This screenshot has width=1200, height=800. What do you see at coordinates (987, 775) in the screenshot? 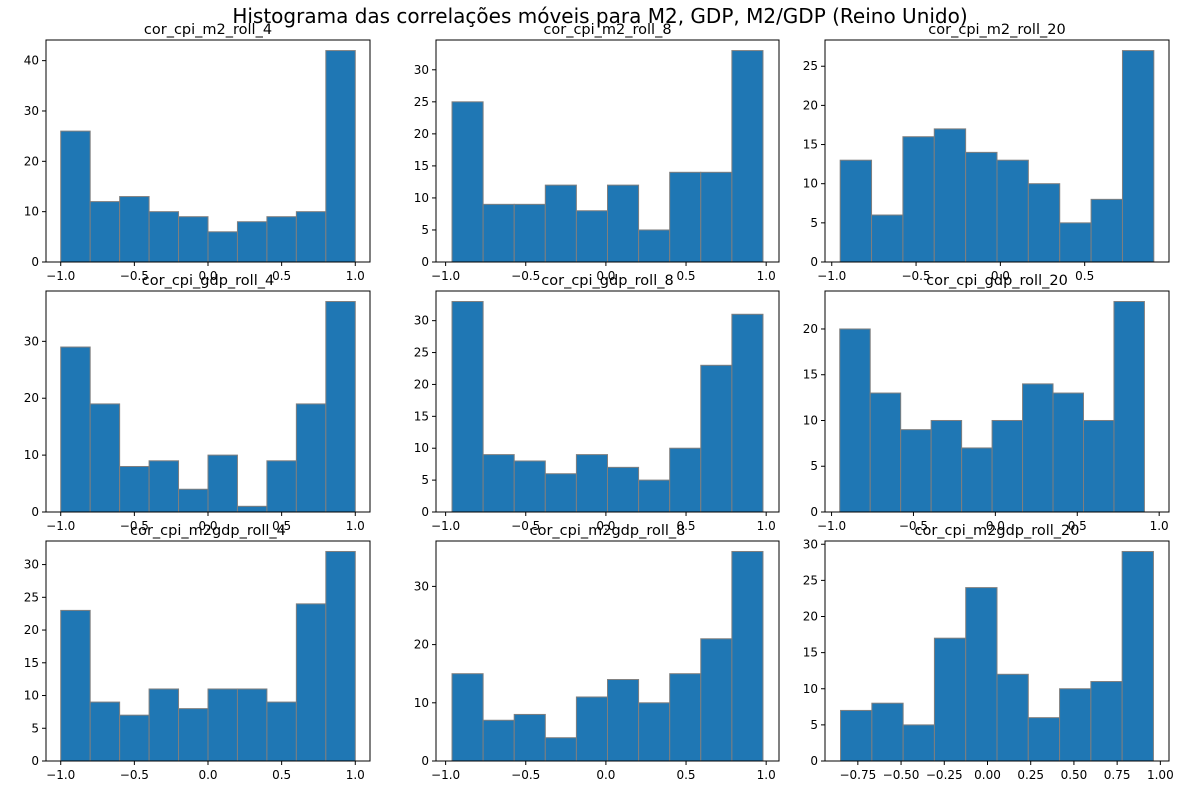
I see `x-tick-label: 0.00` at bounding box center [987, 775].